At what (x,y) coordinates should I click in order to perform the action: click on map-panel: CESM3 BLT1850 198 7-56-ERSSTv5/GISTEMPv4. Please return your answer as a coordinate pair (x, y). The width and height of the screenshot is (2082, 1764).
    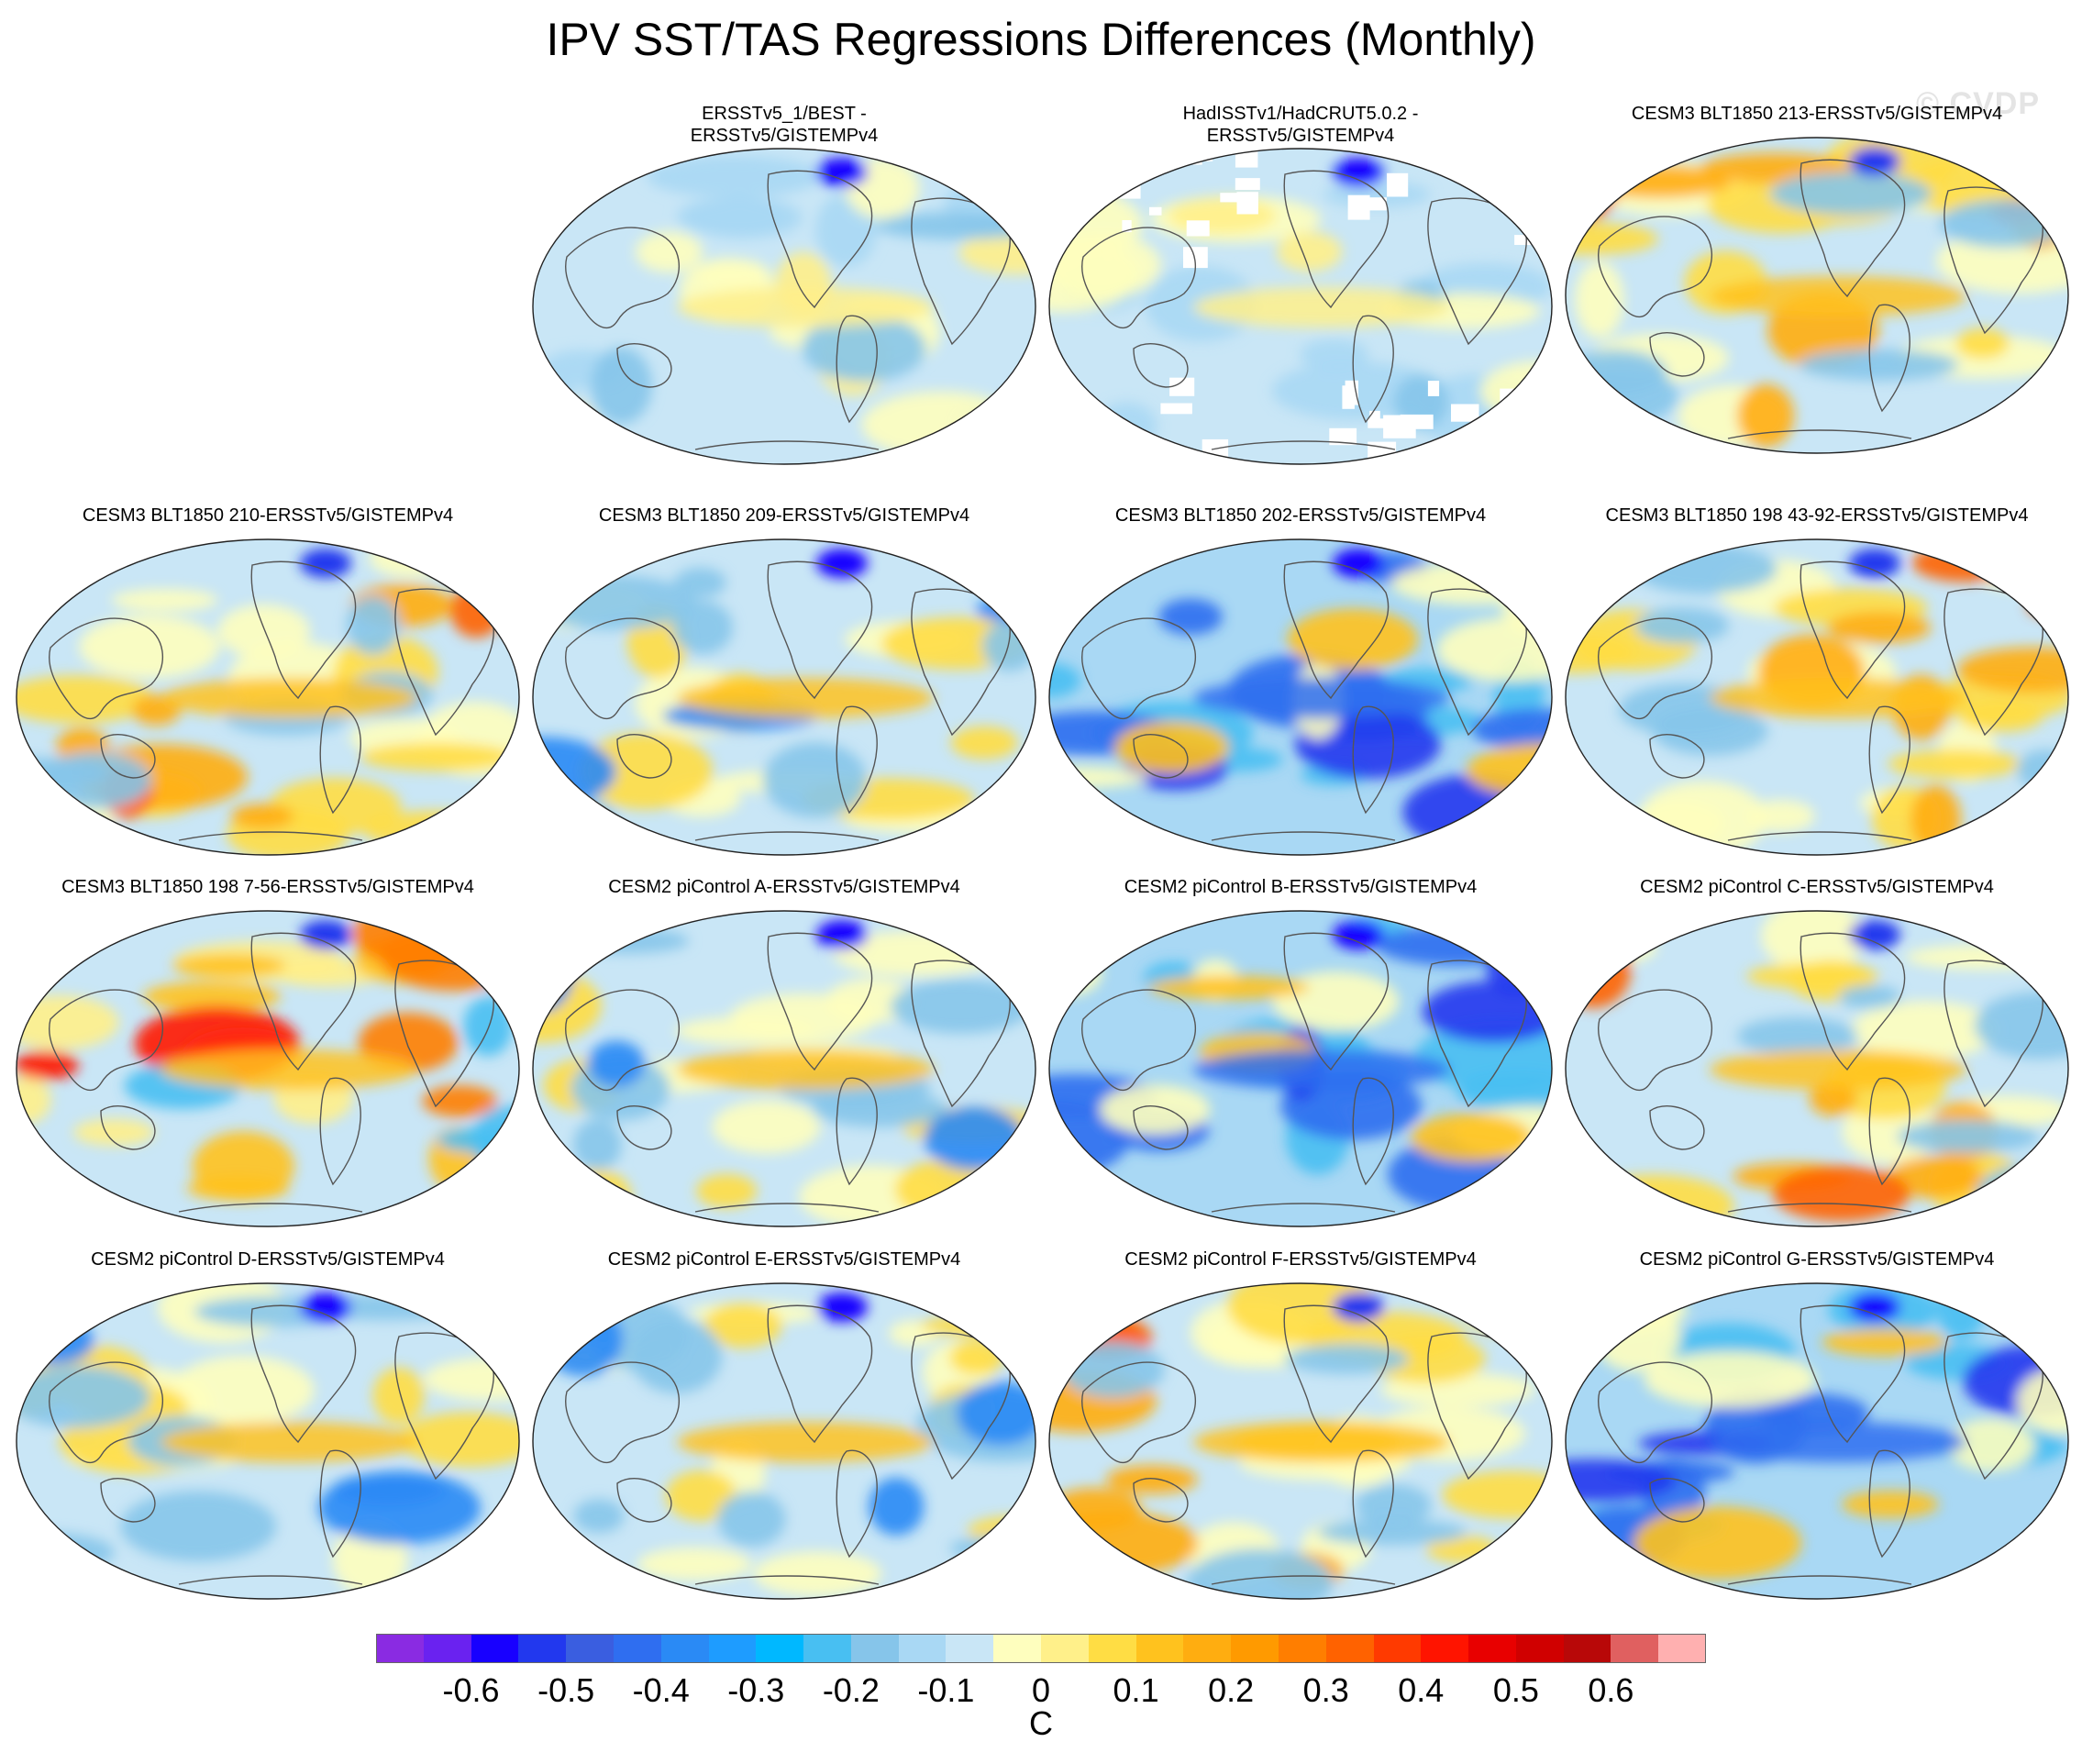
    Looking at the image, I should click on (268, 1057).